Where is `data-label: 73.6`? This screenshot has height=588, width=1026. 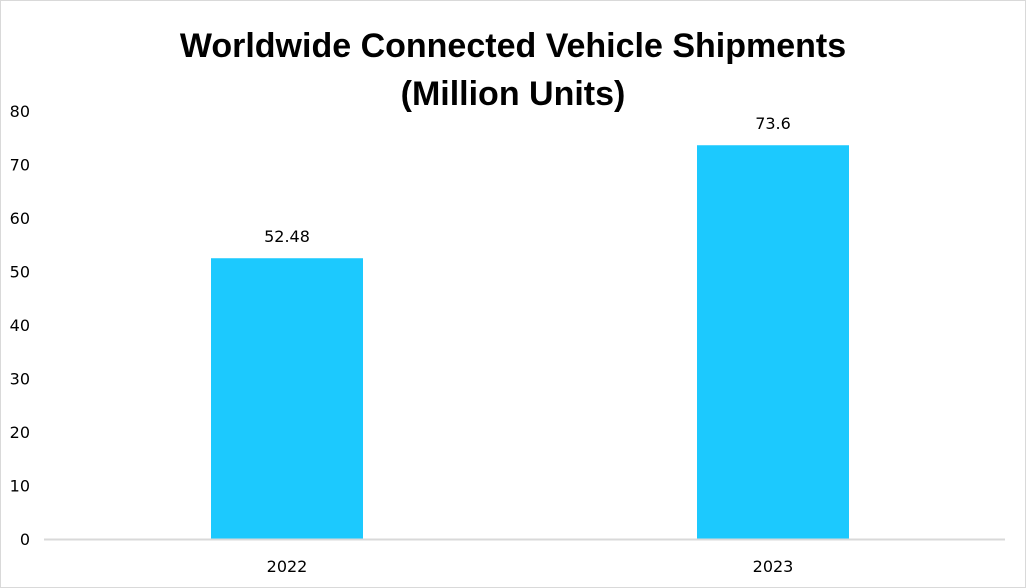 data-label: 73.6 is located at coordinates (773, 123).